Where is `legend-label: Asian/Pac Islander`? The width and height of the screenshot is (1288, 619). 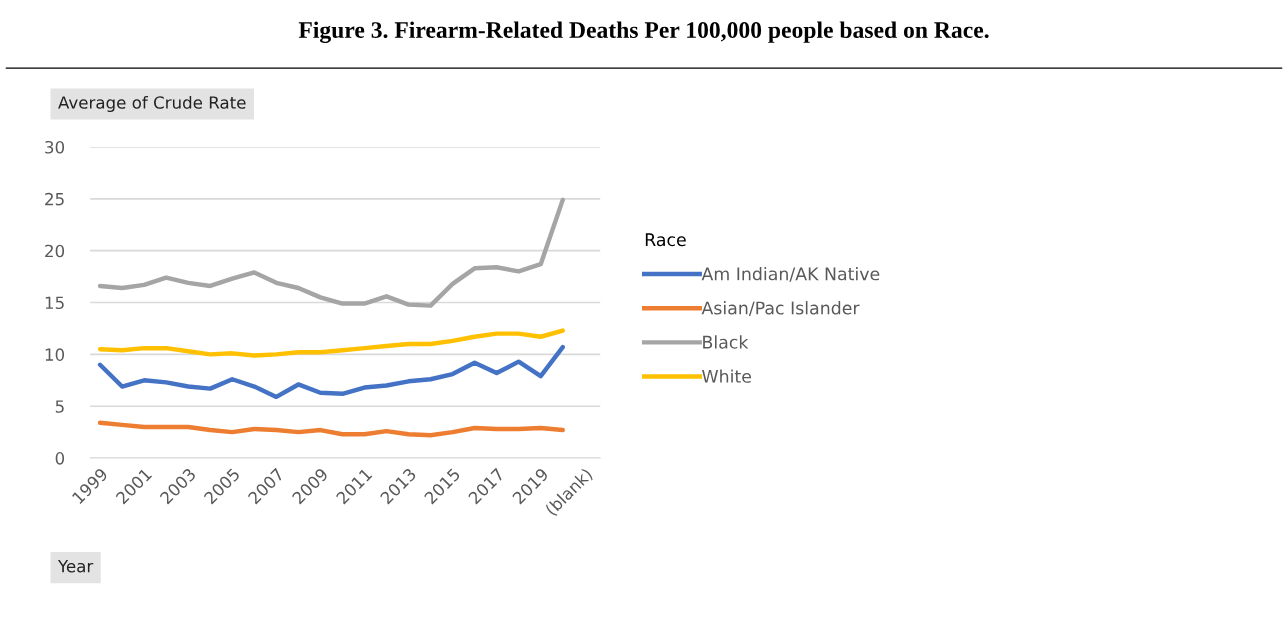
legend-label: Asian/Pac Islander is located at coordinates (780, 308).